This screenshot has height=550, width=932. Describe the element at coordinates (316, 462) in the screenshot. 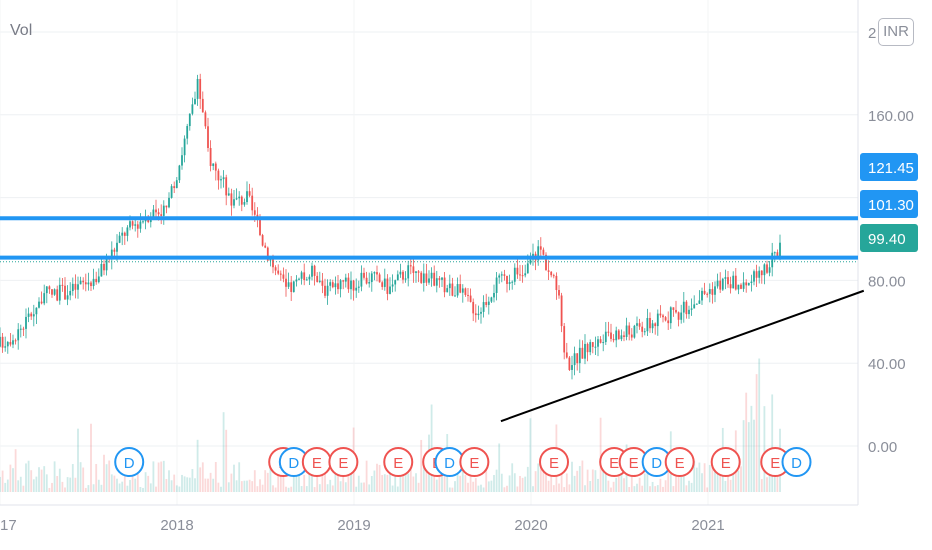

I see `earnings-marker: E` at that location.